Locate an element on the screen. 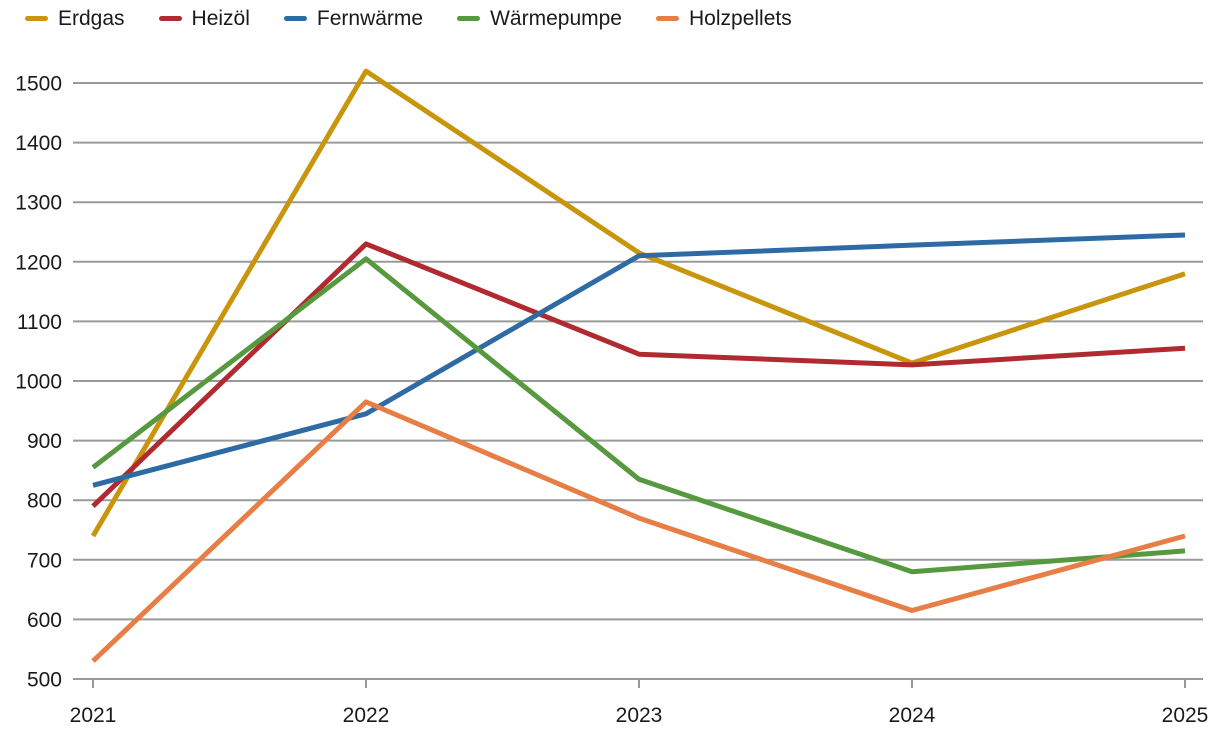 The width and height of the screenshot is (1220, 750). legend-item-heiz-l: Heizöl is located at coordinates (204, 18).